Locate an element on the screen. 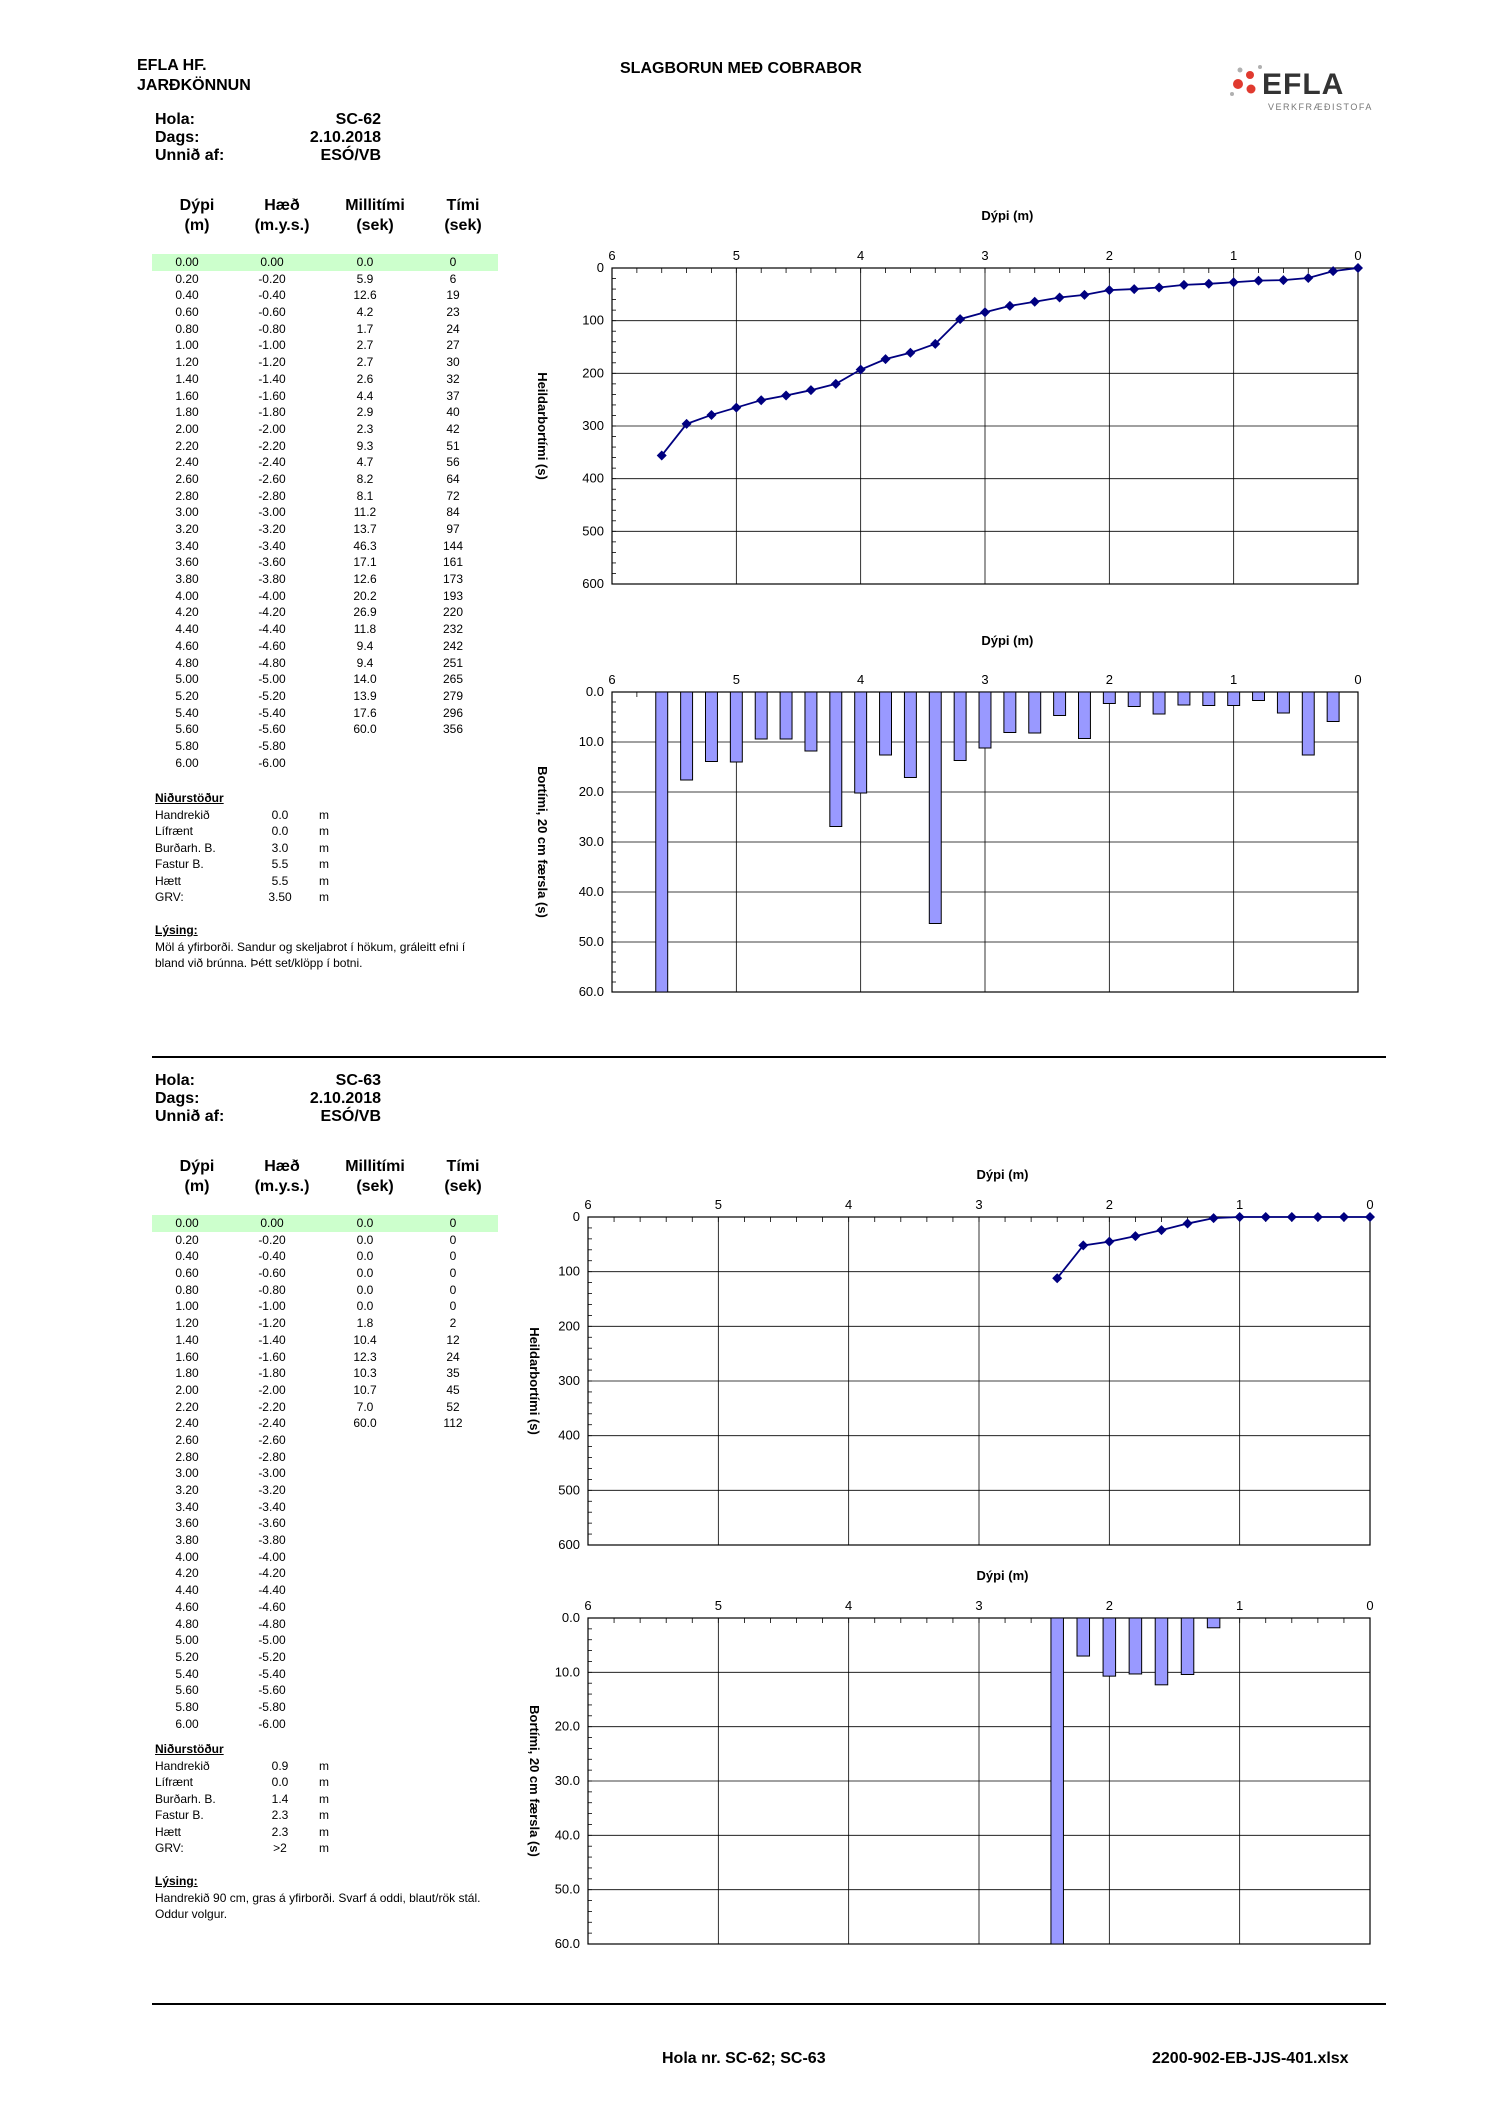 The width and height of the screenshot is (1500, 2122). result-value: >2 is located at coordinates (280, 1848).